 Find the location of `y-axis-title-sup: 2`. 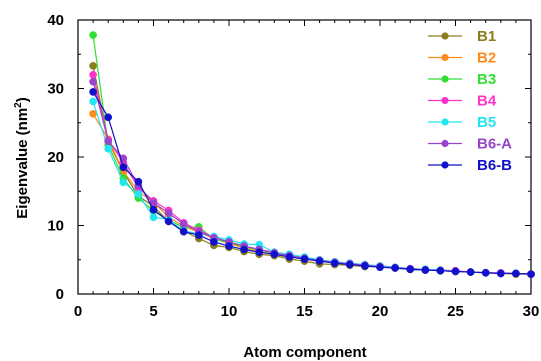

y-axis-title-sup: 2 is located at coordinates (18, 105).